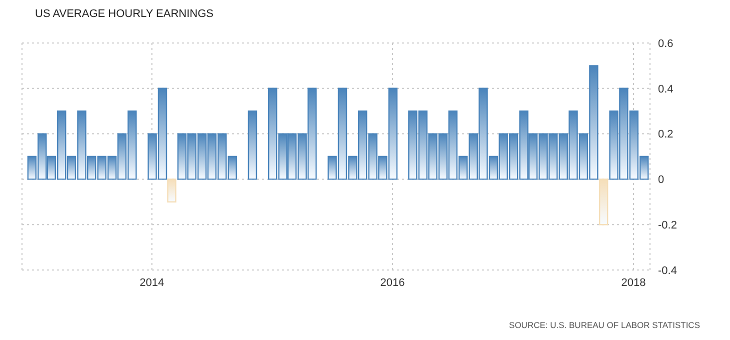 This screenshot has width=730, height=340. What do you see at coordinates (661, 180) in the screenshot?
I see `y-tick-label: 0` at bounding box center [661, 180].